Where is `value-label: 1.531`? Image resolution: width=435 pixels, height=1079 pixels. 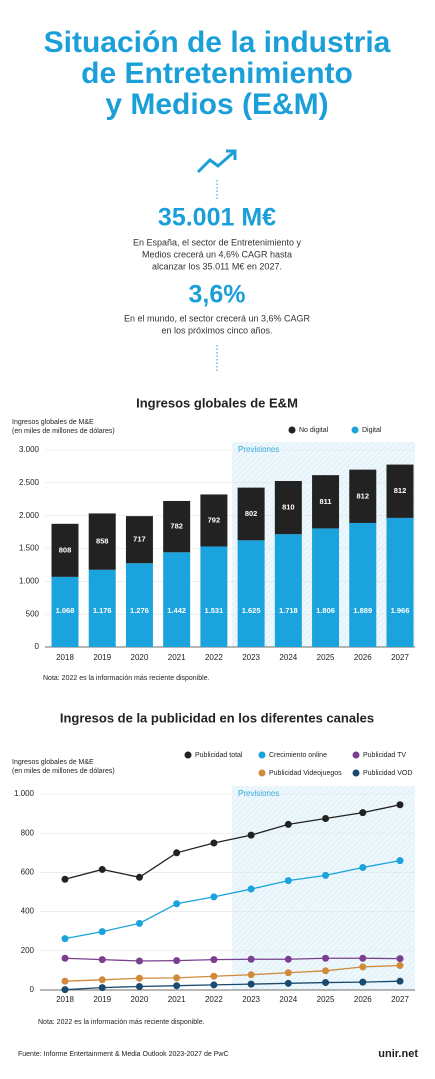
value-label: 1.531 is located at coordinates (213, 610).